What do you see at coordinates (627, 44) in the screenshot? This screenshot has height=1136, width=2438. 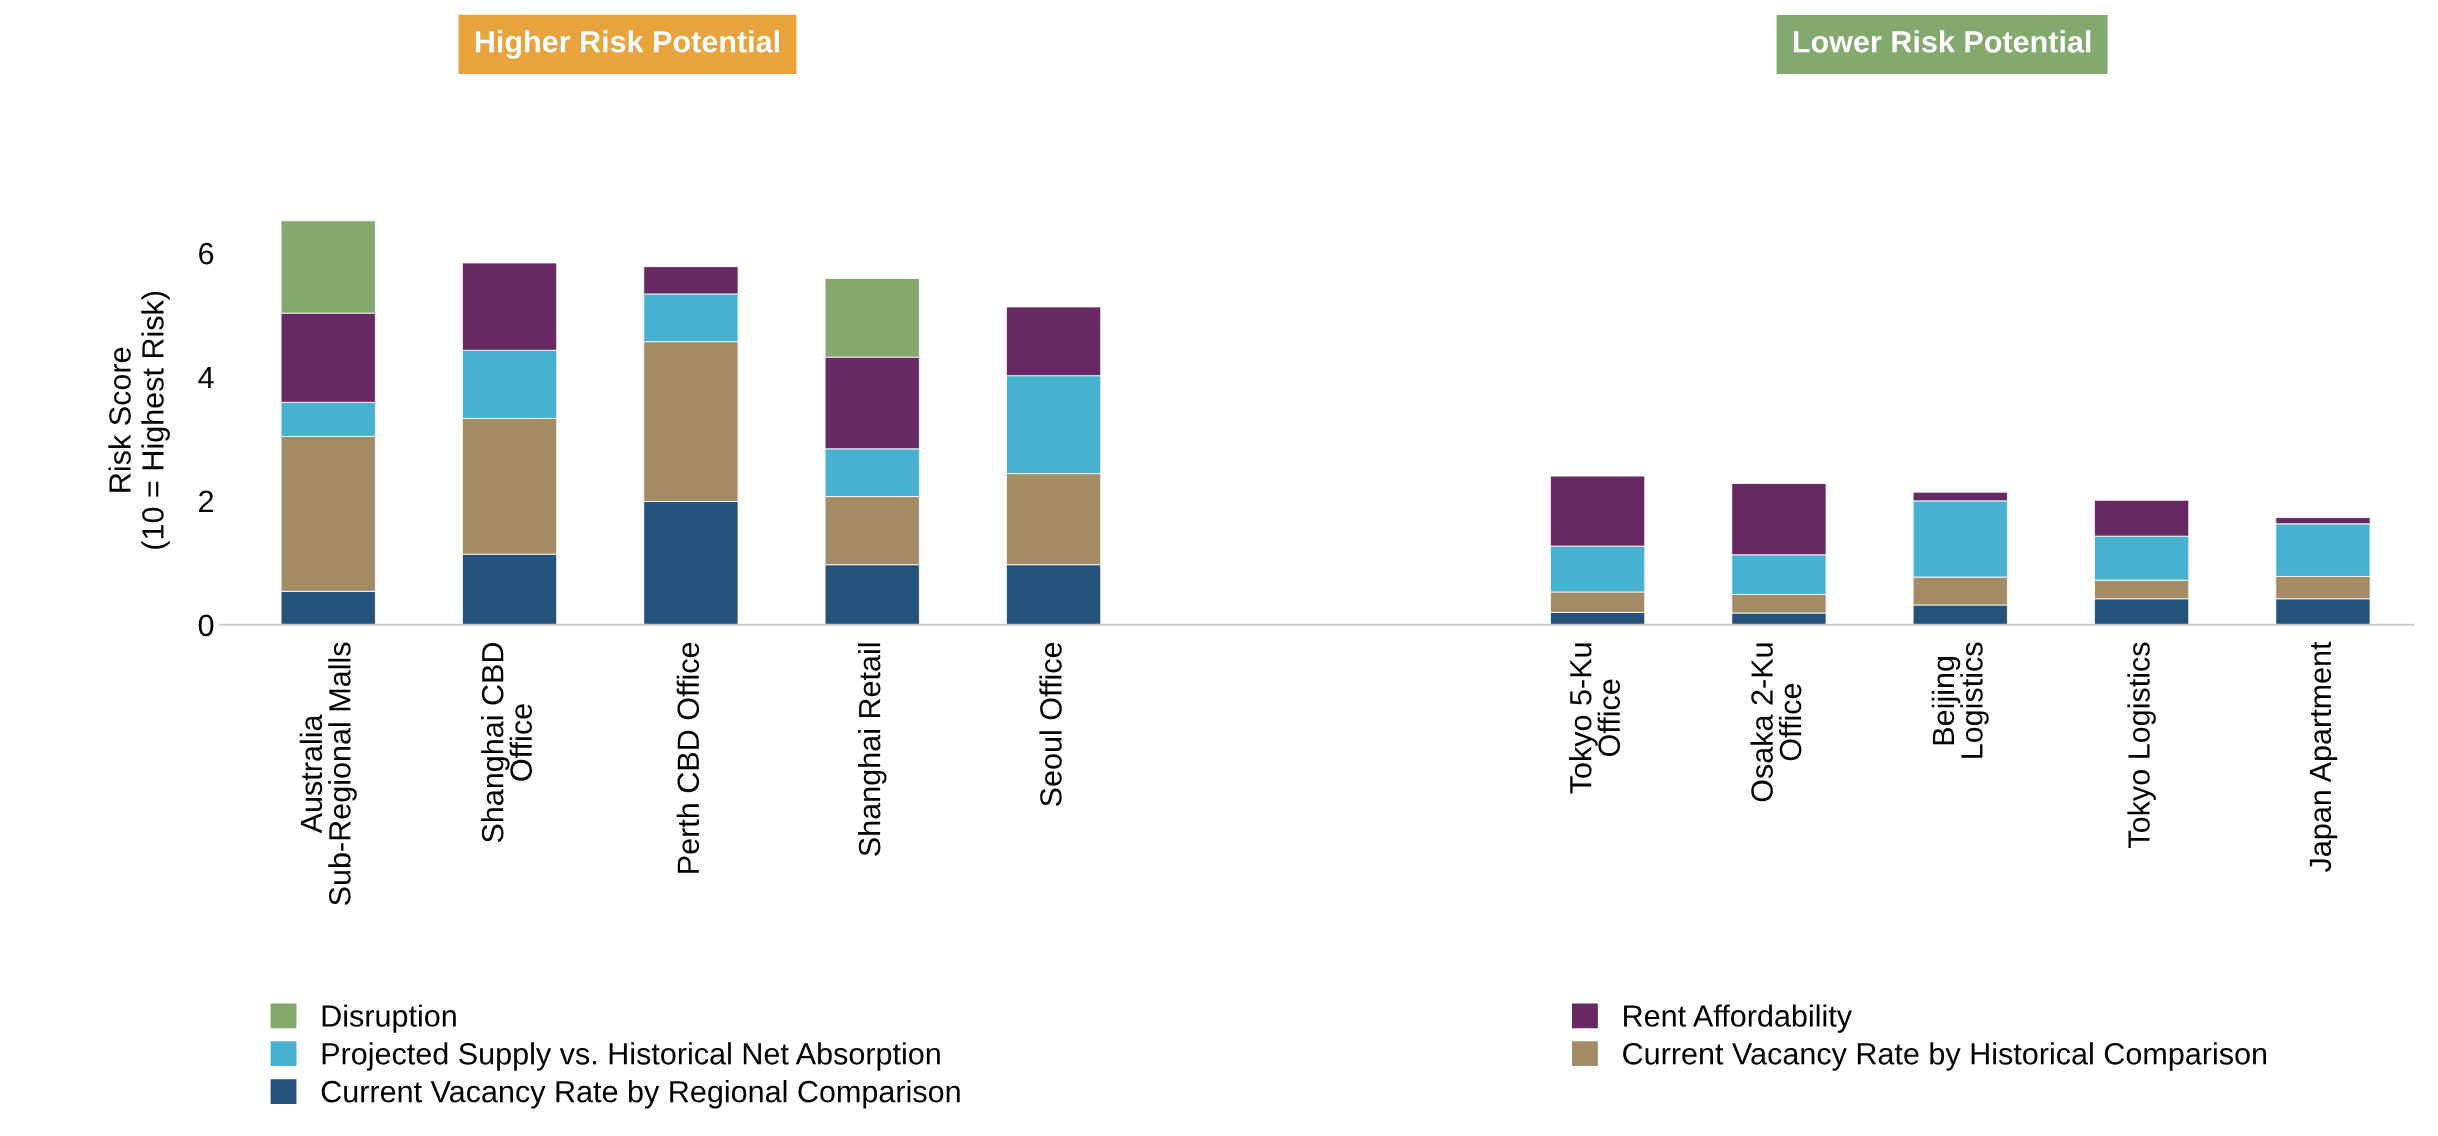 I see `text: Higher Risk Potential` at bounding box center [627, 44].